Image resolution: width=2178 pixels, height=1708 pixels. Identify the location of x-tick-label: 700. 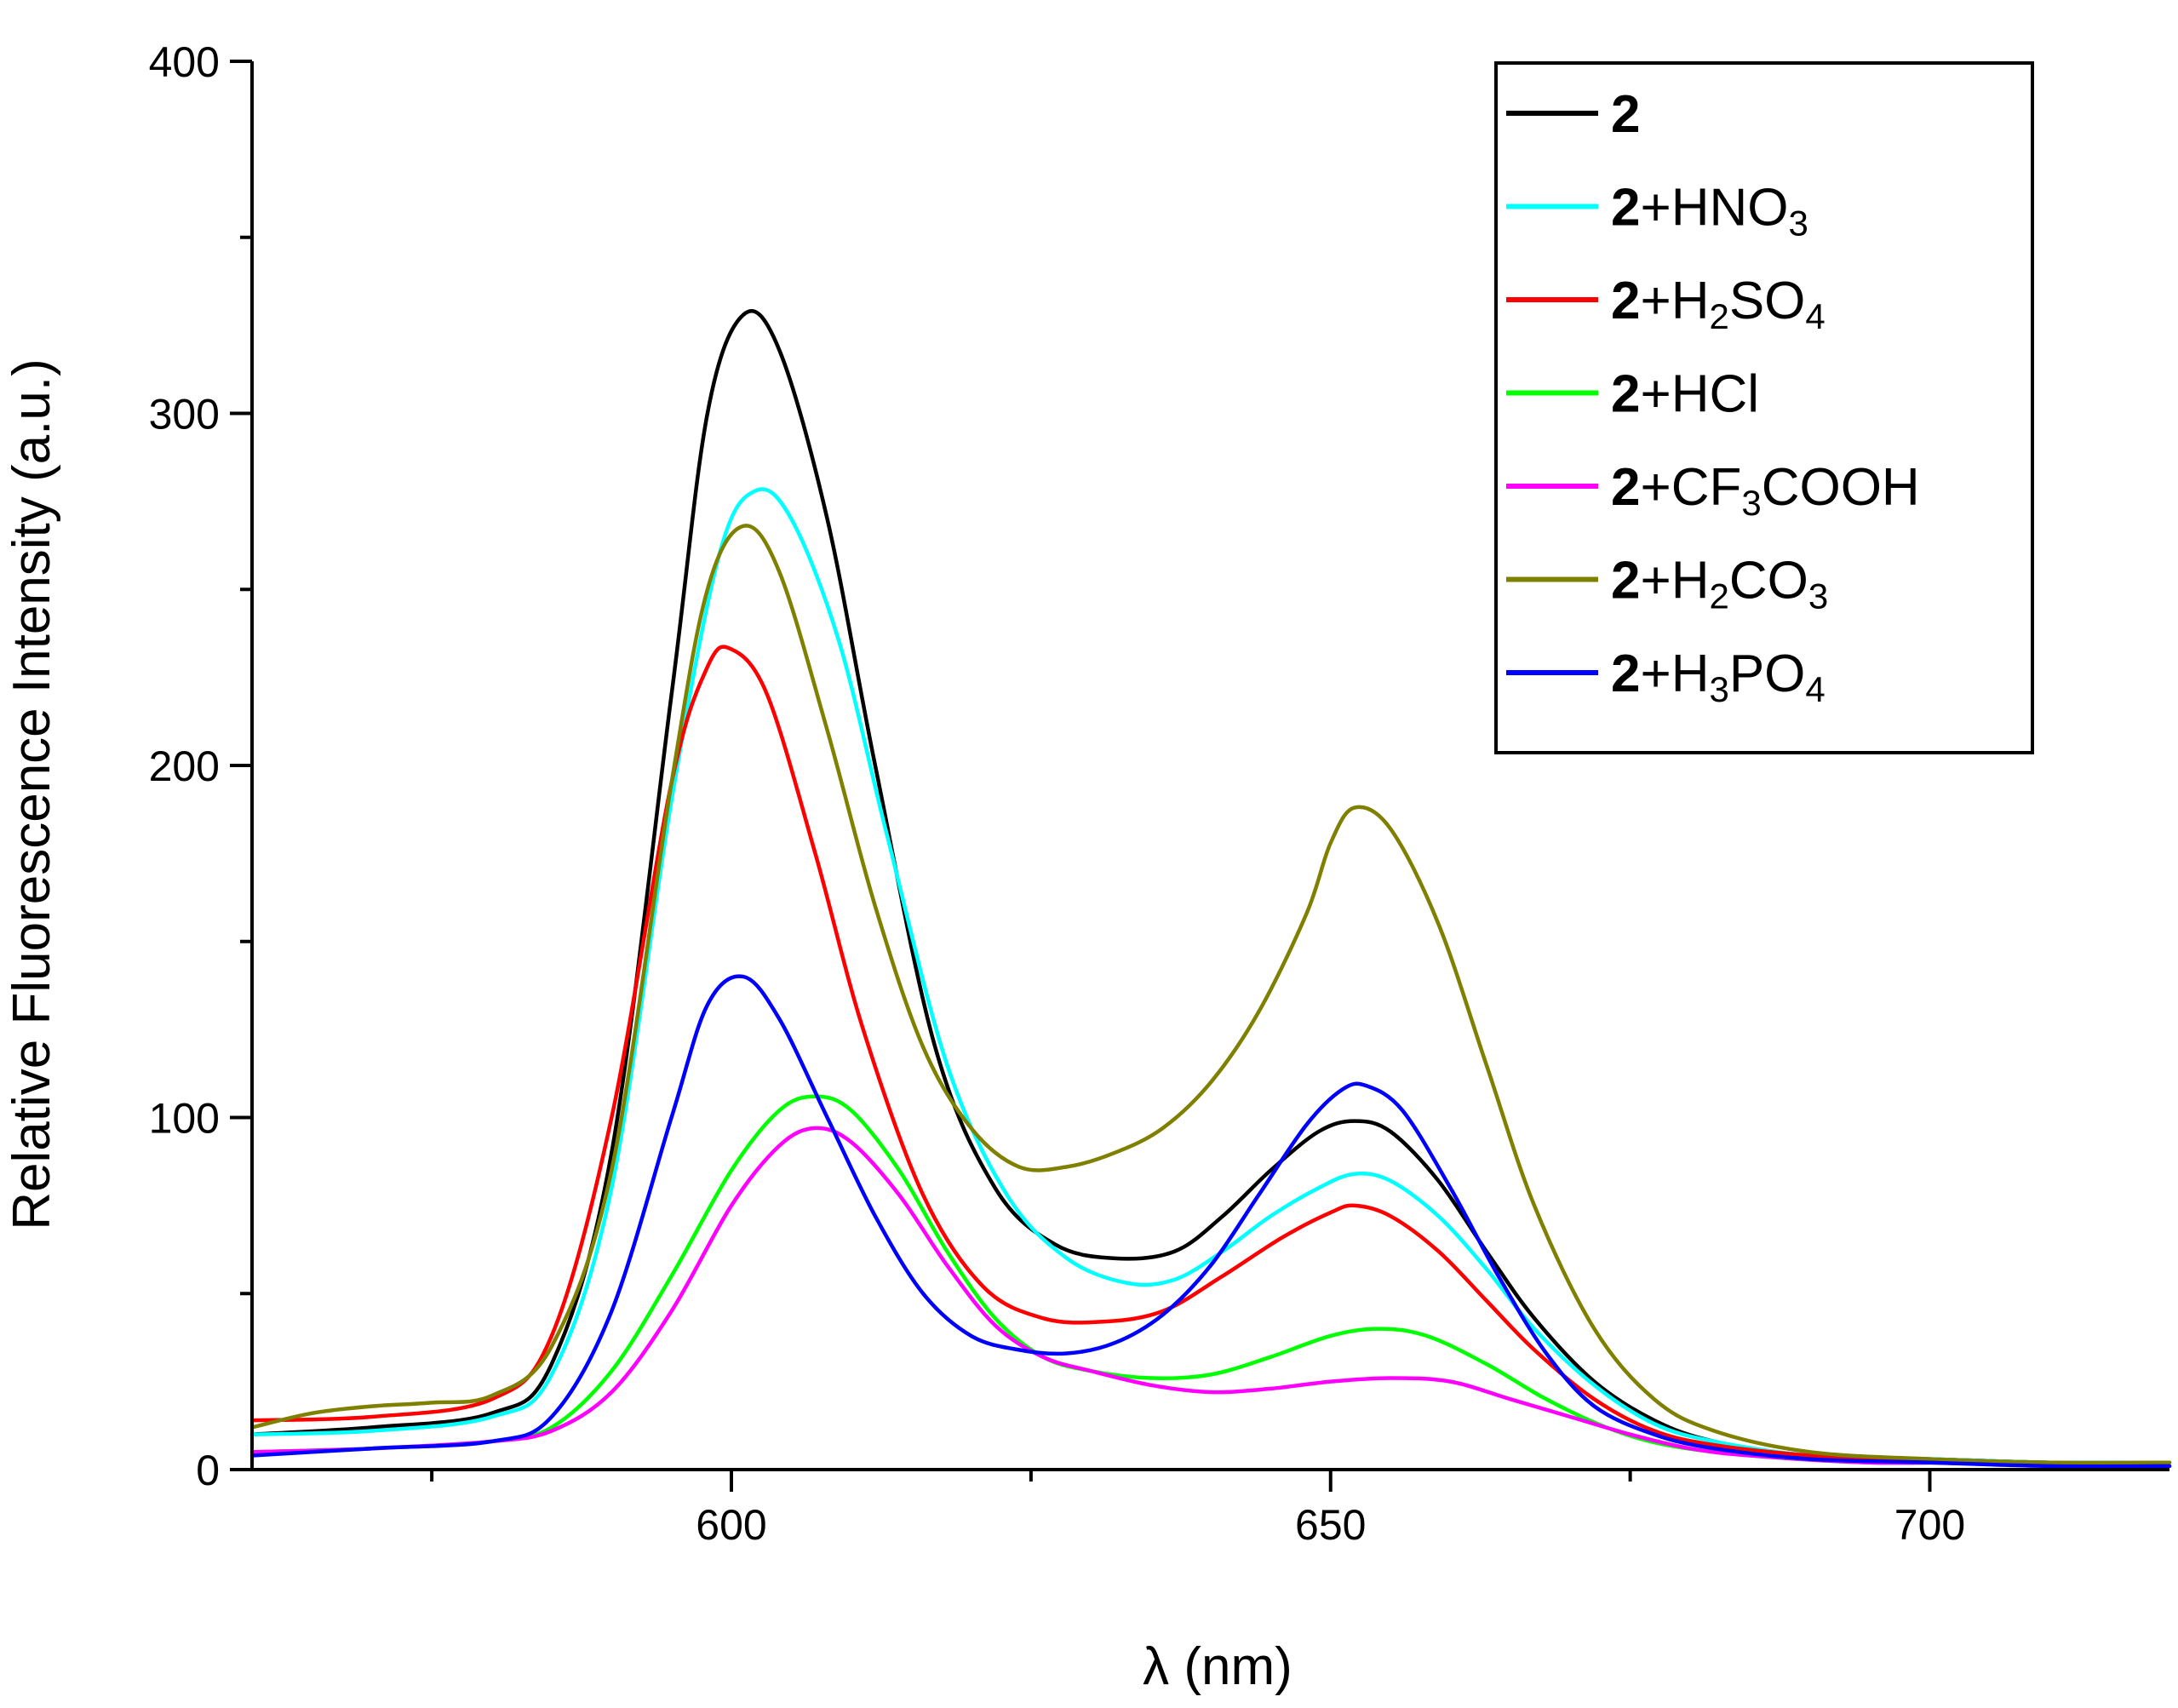
(1929, 1525).